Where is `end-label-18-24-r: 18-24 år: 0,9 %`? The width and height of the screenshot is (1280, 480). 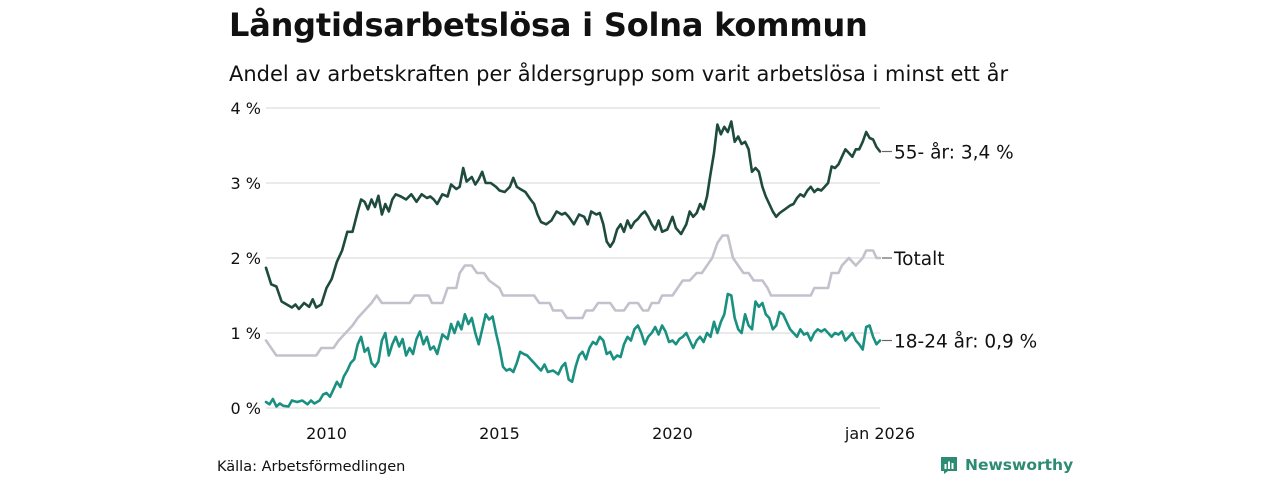
end-label-18-24-r: 18-24 år: 0,9 % is located at coordinates (965, 342).